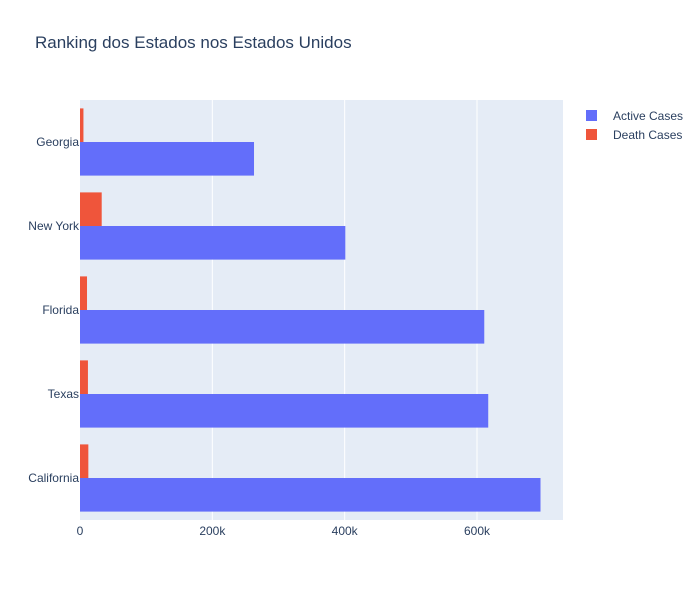 The image size is (700, 600). I want to click on bar-active-cases-california, so click(310, 495).